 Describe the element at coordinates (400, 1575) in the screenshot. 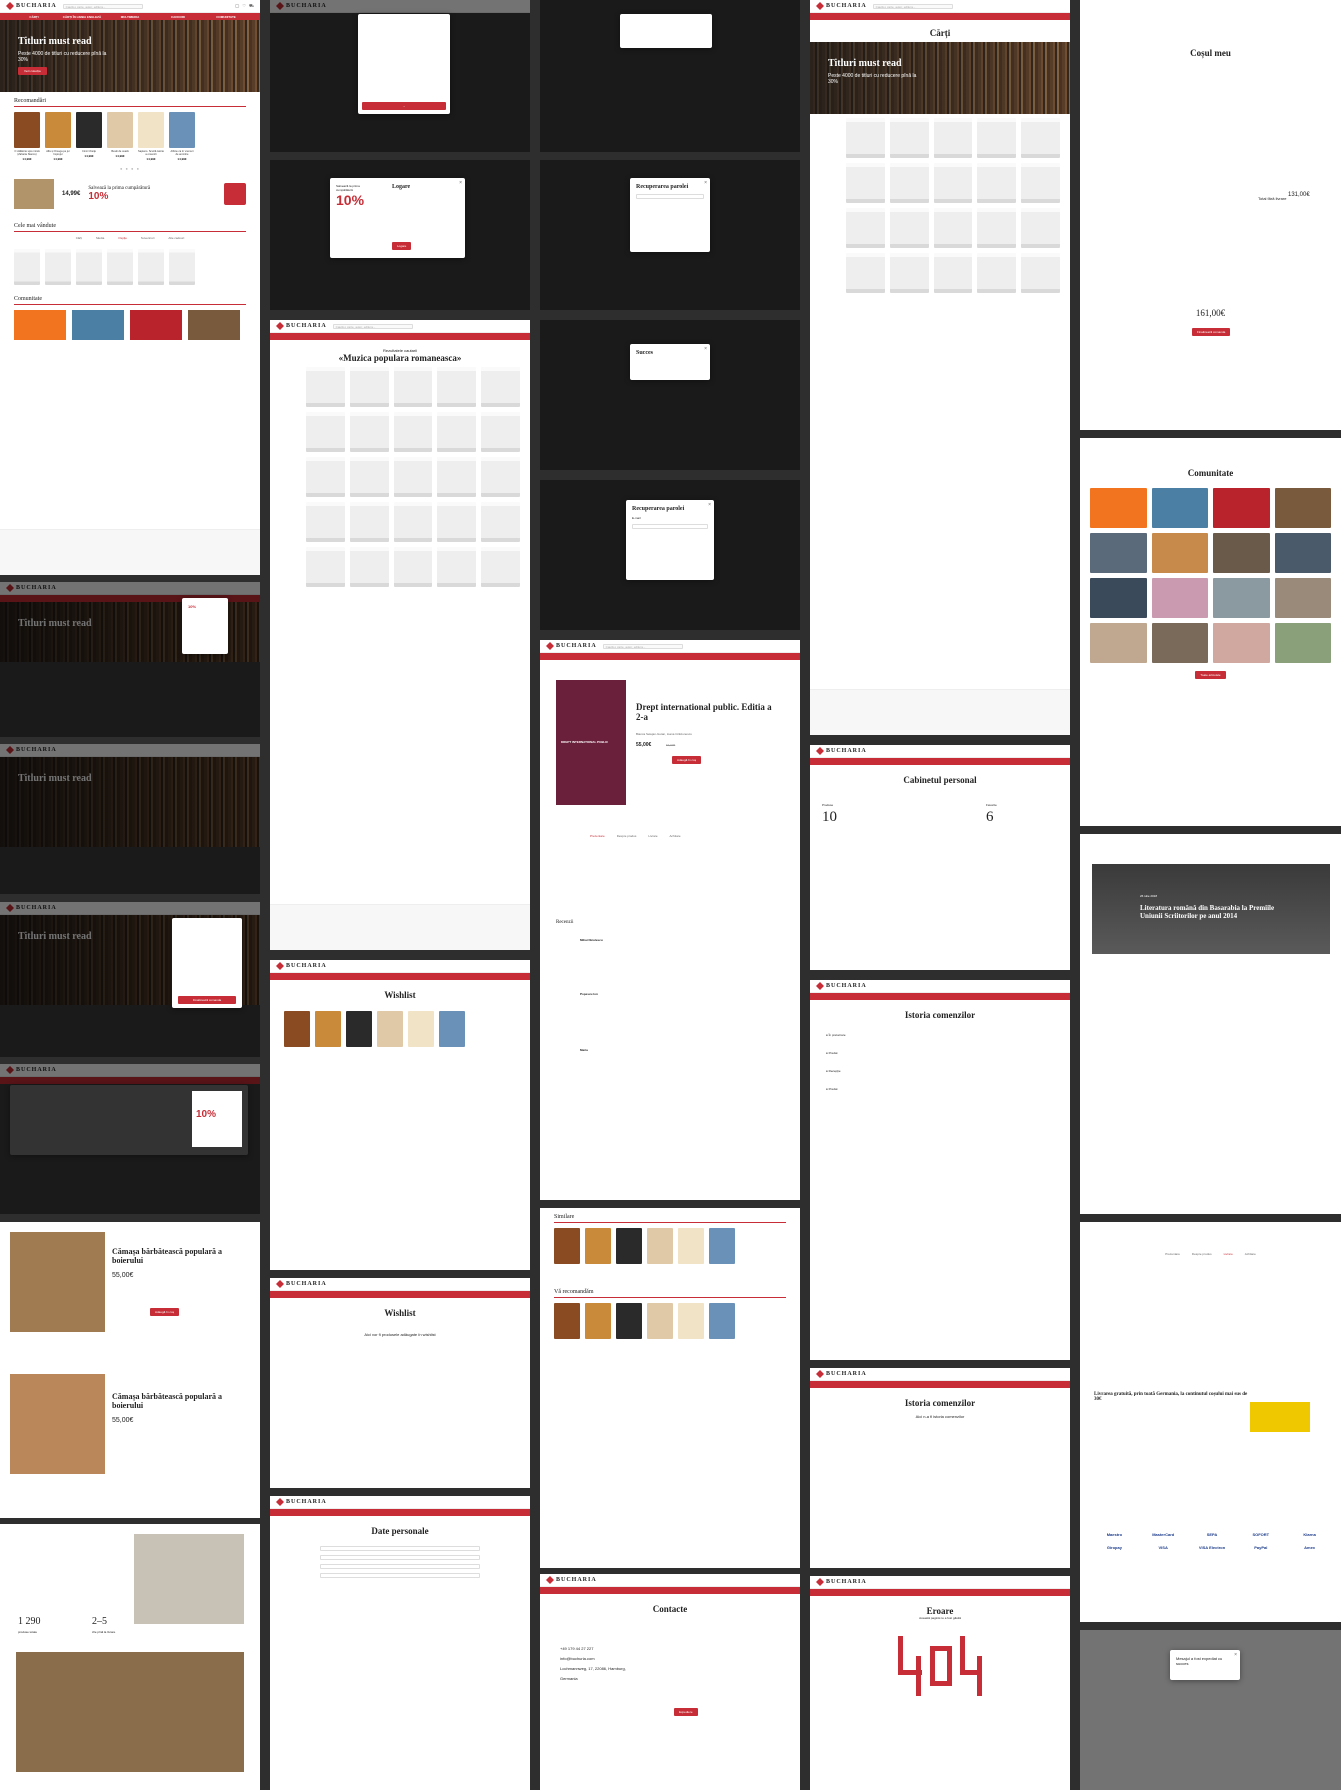

I see `password-field` at that location.